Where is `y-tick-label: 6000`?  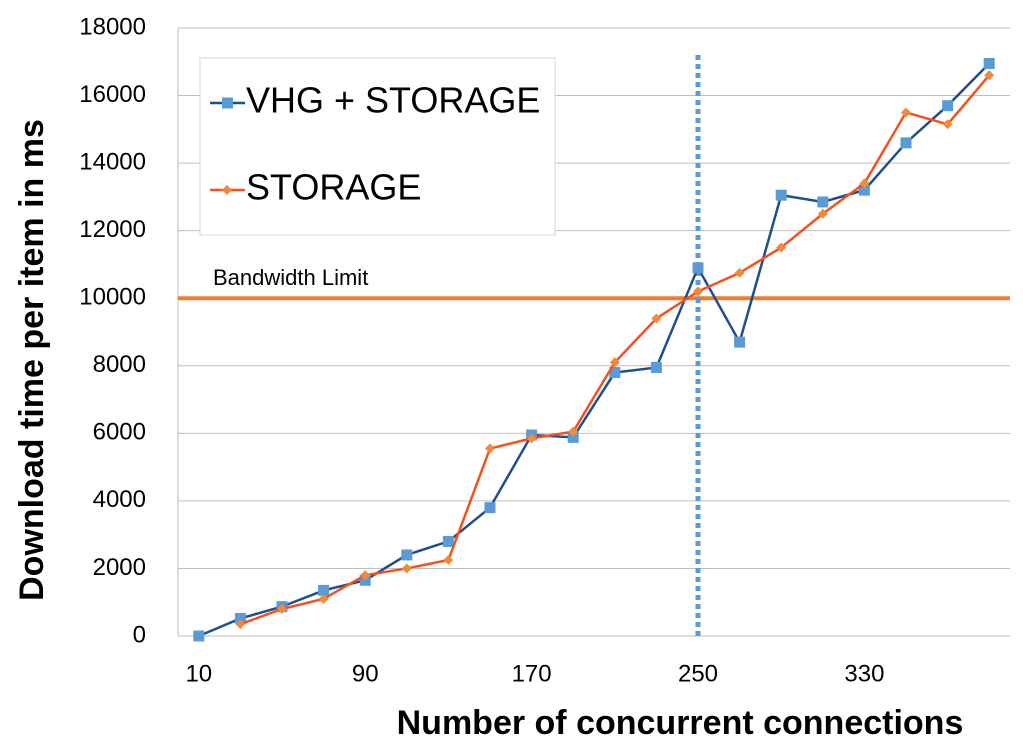 y-tick-label: 6000 is located at coordinates (119, 432).